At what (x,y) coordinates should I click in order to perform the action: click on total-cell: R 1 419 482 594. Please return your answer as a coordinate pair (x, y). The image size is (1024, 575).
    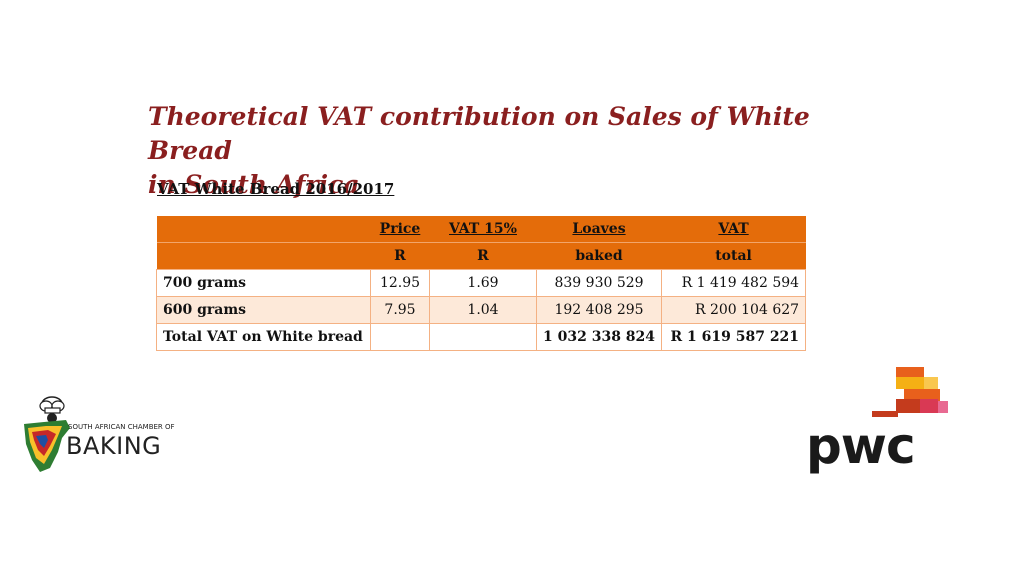
    Looking at the image, I should click on (734, 283).